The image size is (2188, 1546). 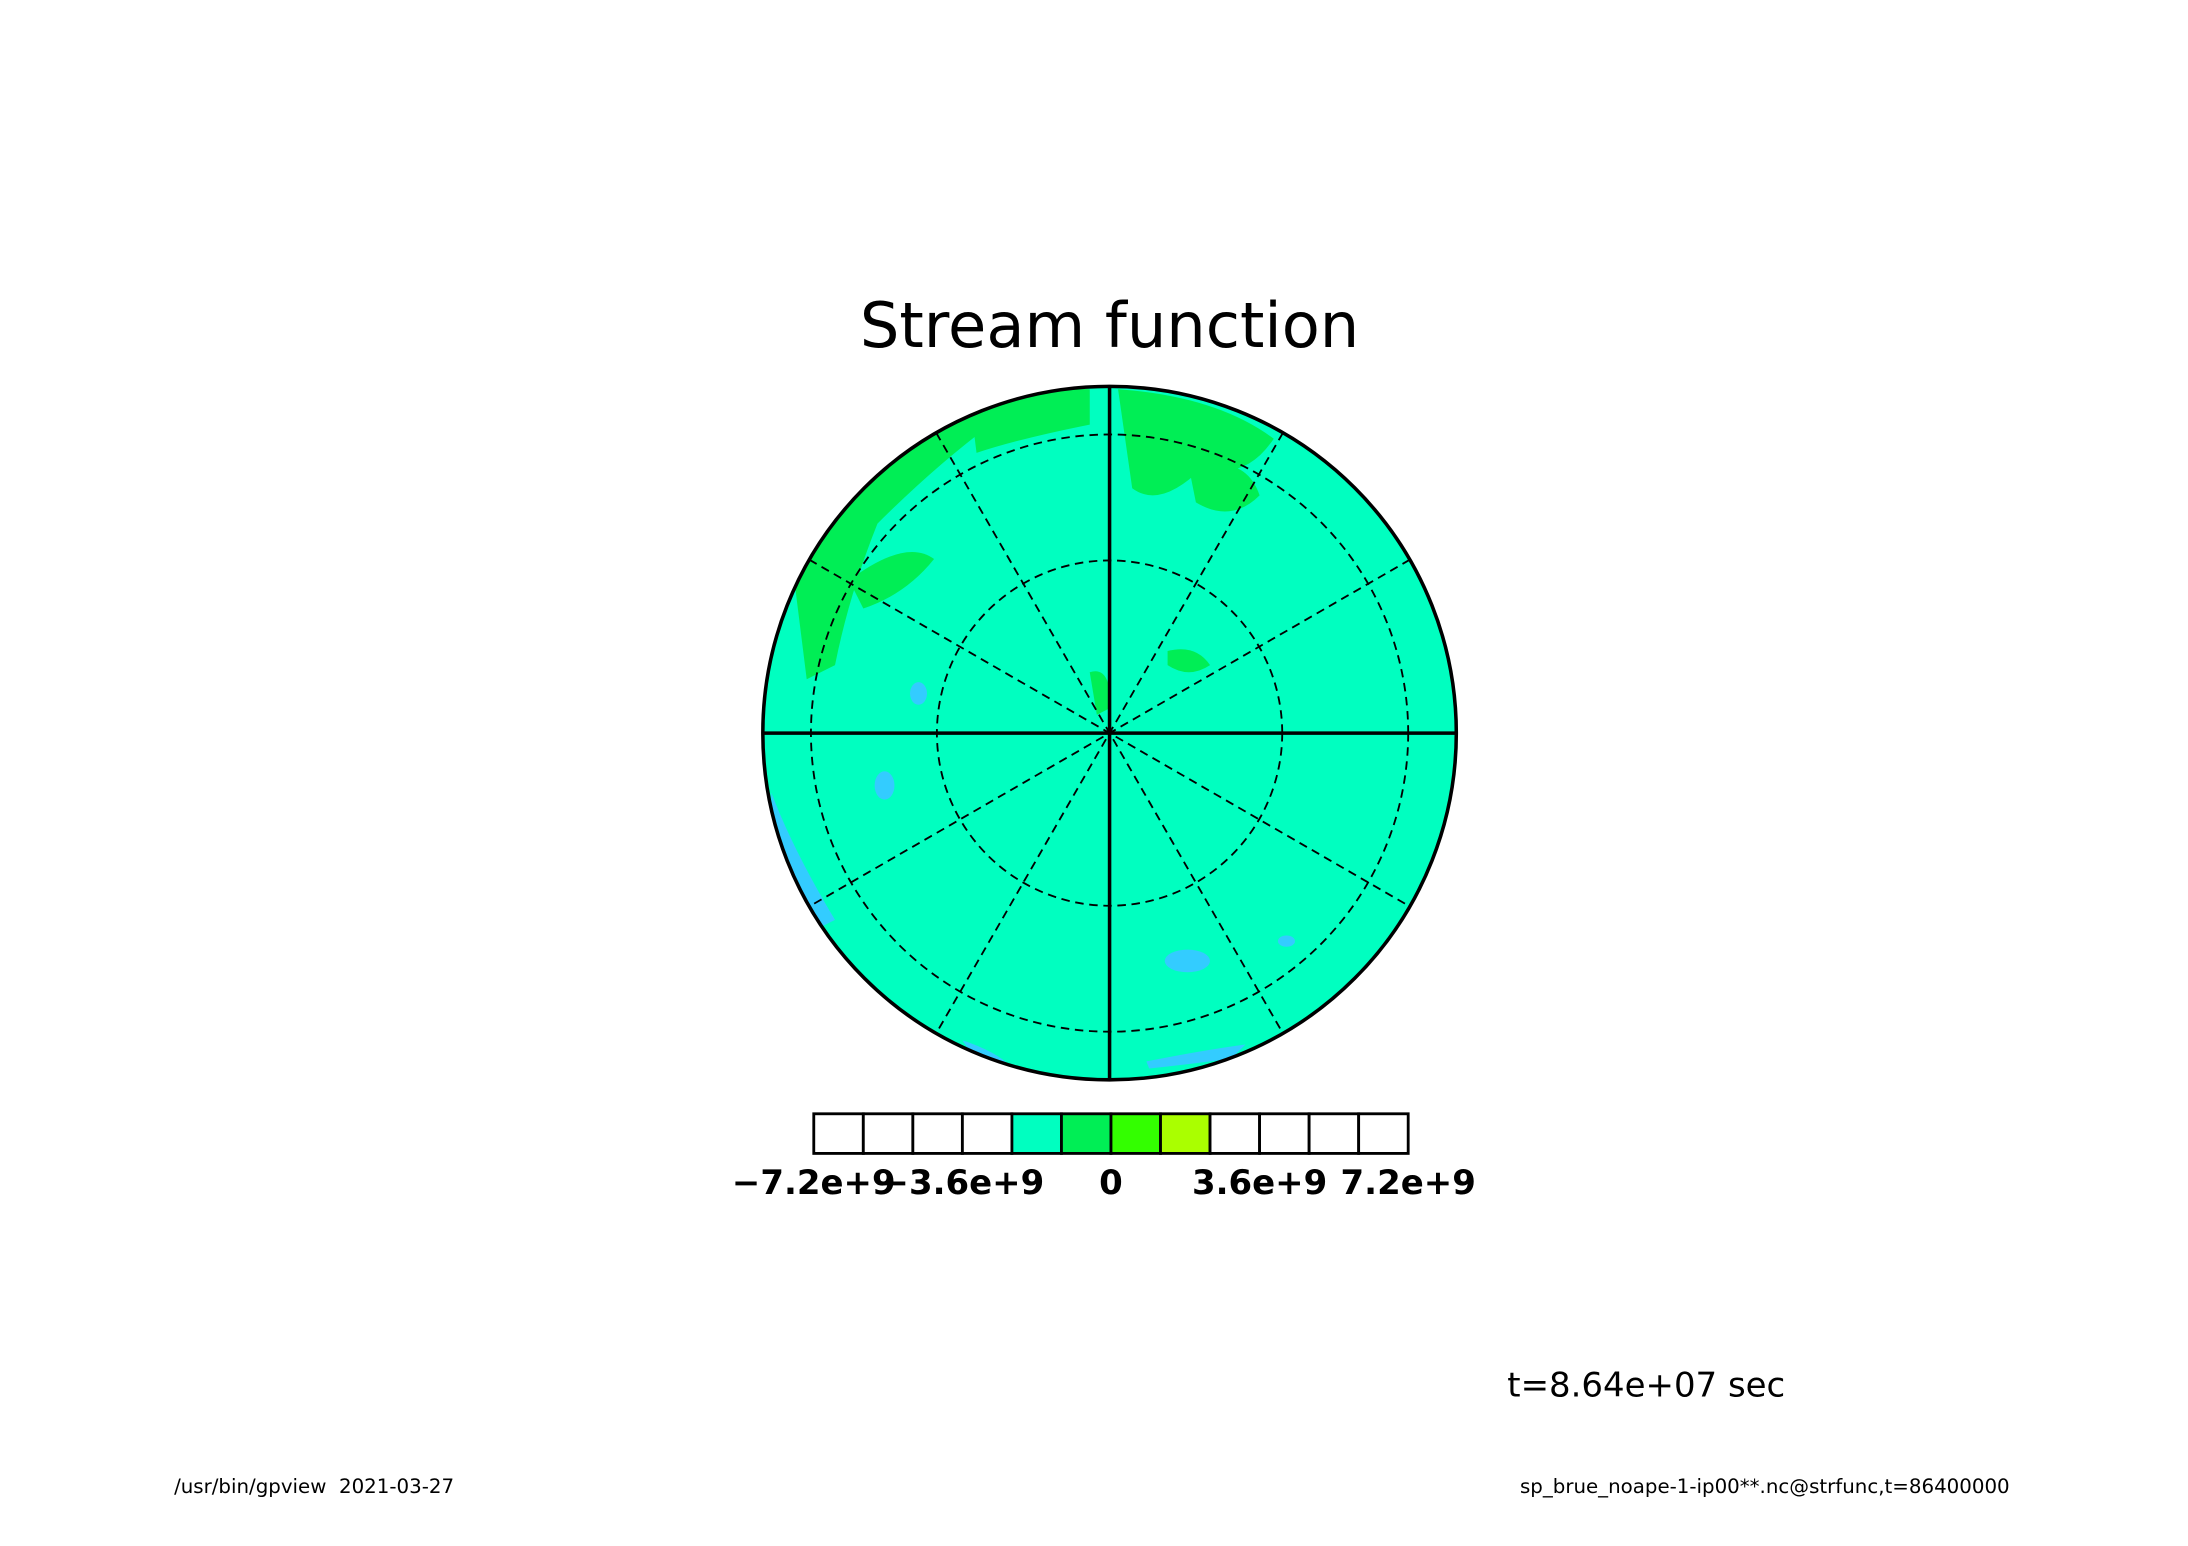 I want to click on axes, so click(x=1110, y=733).